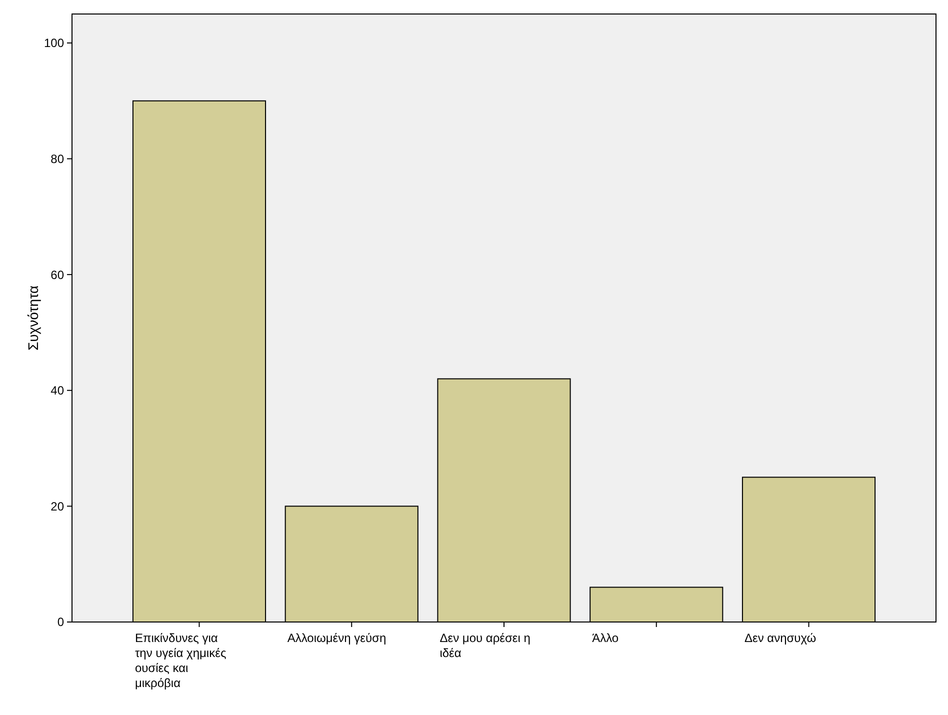 The width and height of the screenshot is (948, 715). I want to click on x-tick-label: Άλλο, so click(605, 638).